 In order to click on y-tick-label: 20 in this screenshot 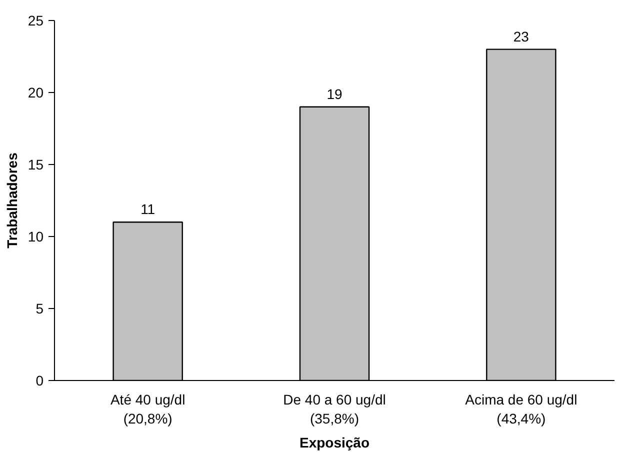, I will do `click(36, 92)`.